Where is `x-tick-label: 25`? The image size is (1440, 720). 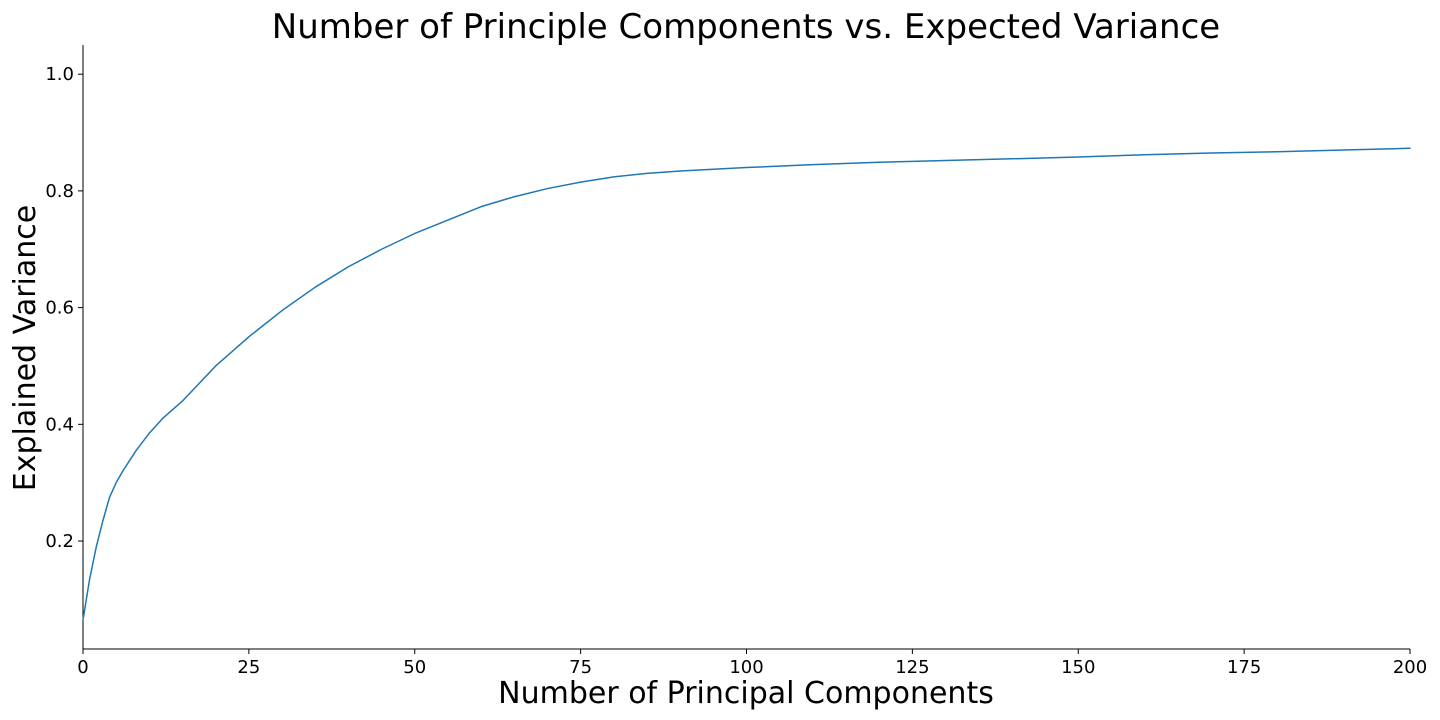
x-tick-label: 25 is located at coordinates (248, 667).